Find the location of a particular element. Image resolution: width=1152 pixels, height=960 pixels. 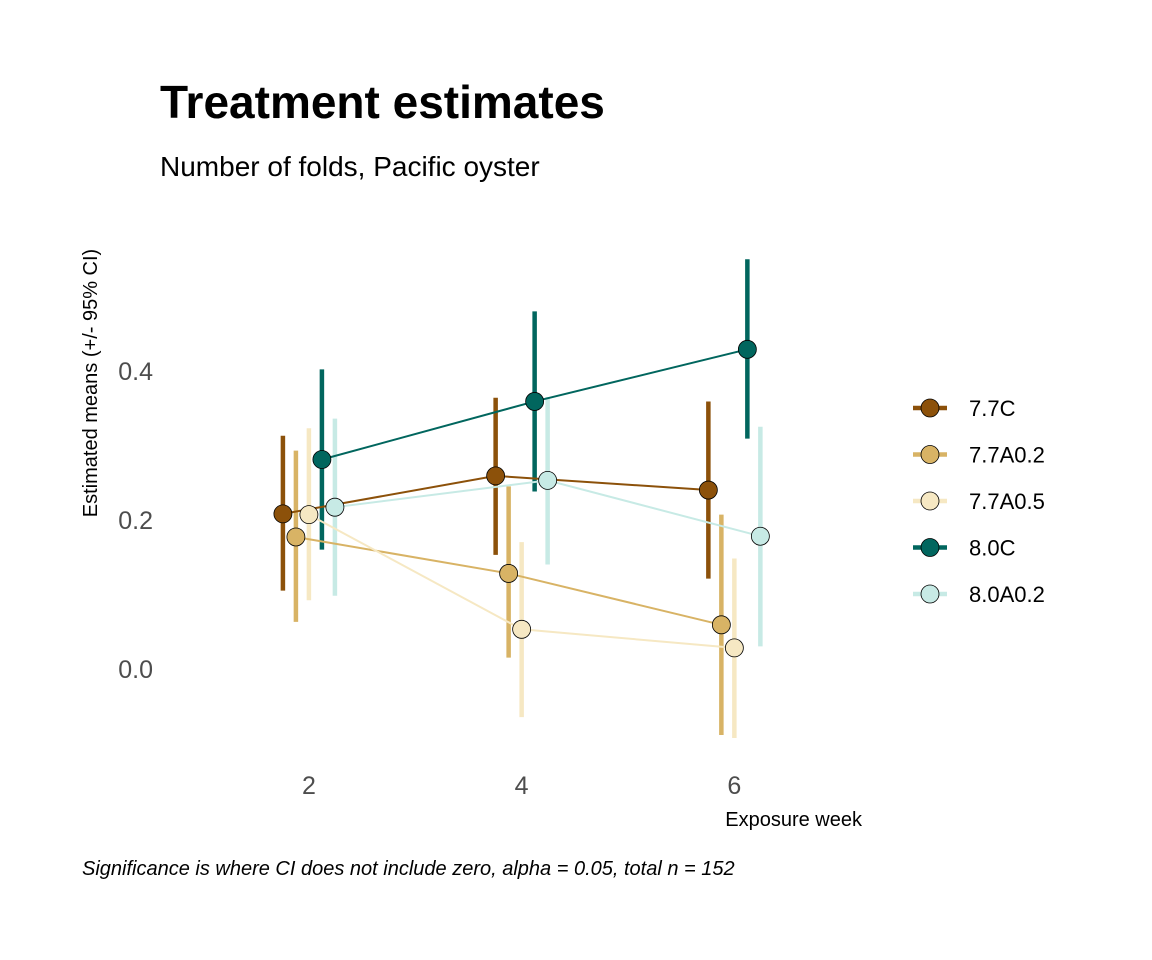

legend-item: 7.7C is located at coordinates (964, 408).